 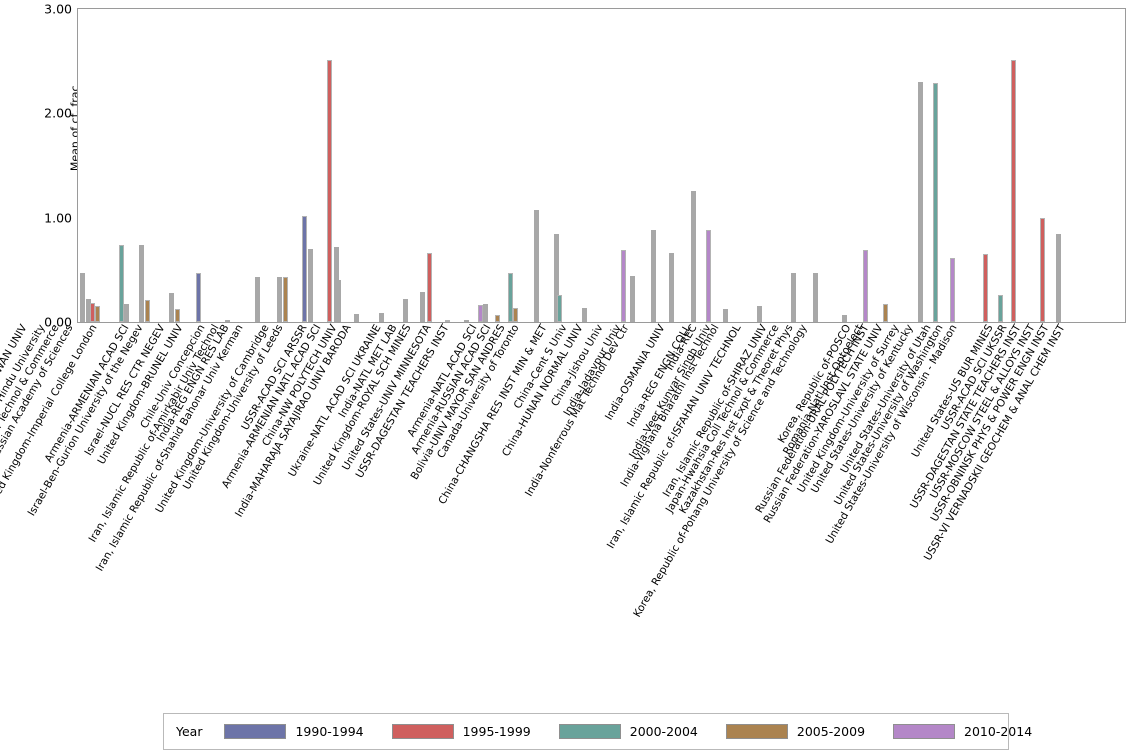 I want to click on y-axis-tick-label: 1.00, so click(x=58, y=218).